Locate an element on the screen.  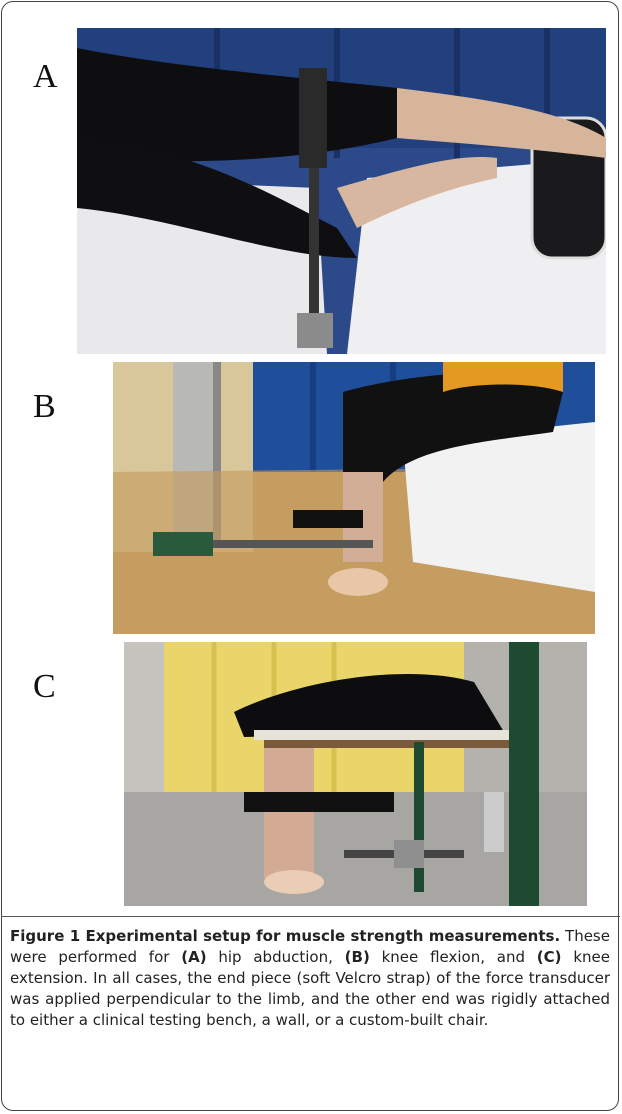
caption-rule is located at coordinates (310, 916).